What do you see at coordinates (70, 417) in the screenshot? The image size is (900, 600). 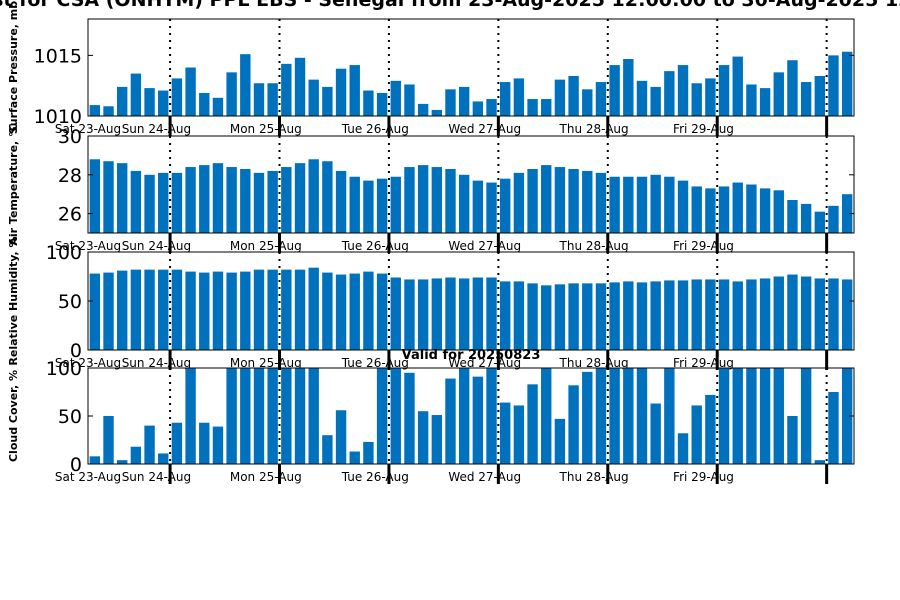 I see `y-tick-label: 50` at bounding box center [70, 417].